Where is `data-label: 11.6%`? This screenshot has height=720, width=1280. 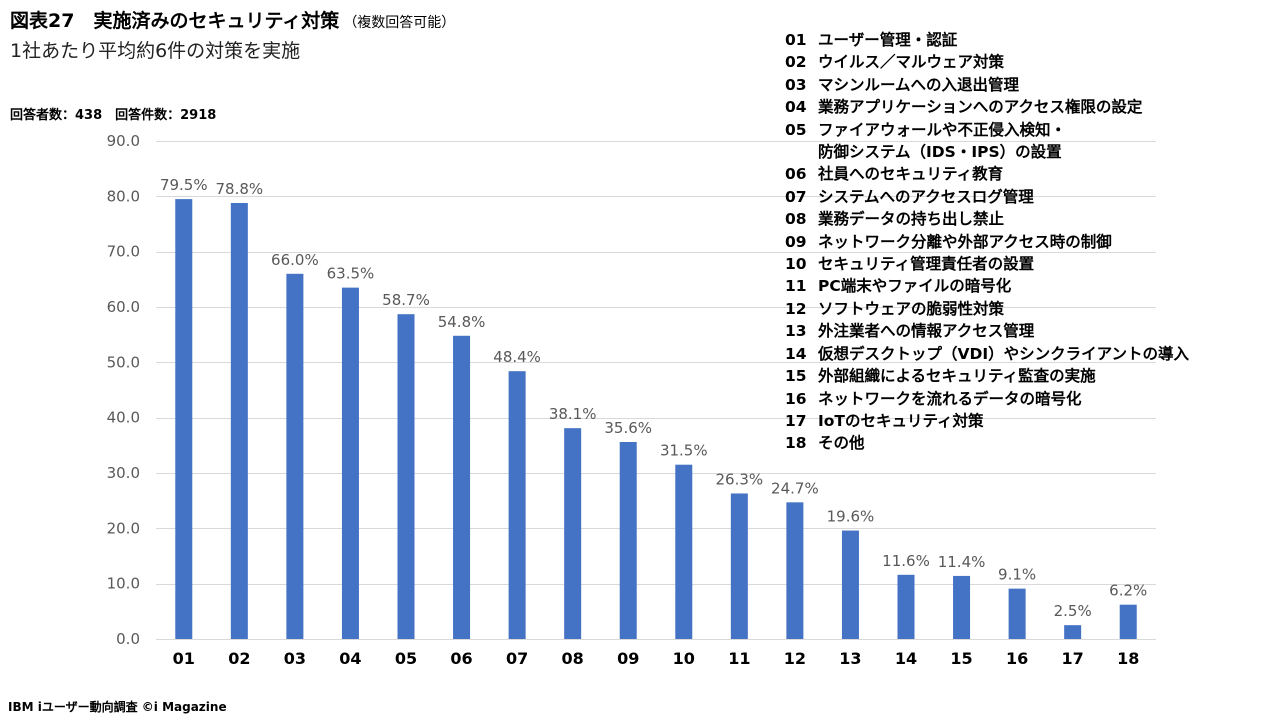
data-label: 11.6% is located at coordinates (906, 561).